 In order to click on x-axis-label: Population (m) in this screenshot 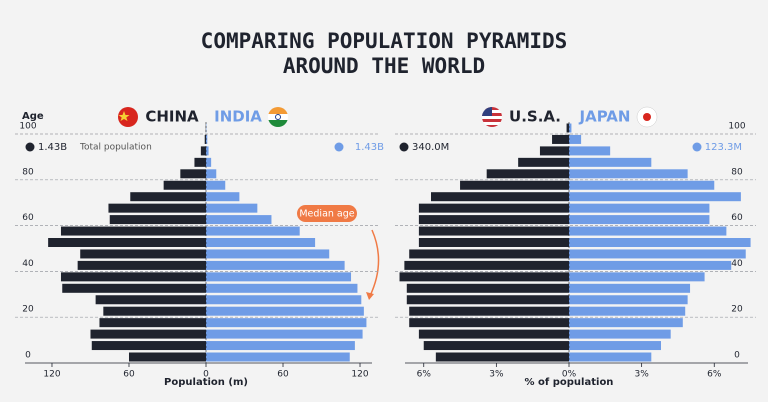, I will do `click(206, 382)`.